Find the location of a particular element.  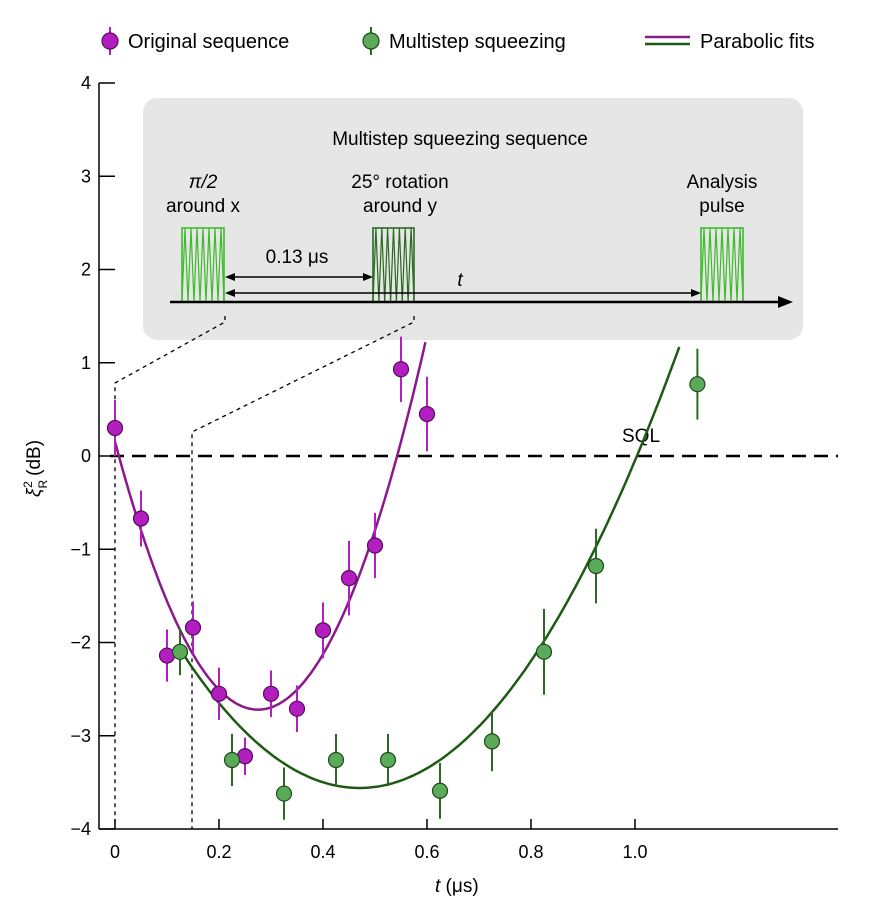

inset-time-axis-arrowhead is located at coordinates (785, 302).